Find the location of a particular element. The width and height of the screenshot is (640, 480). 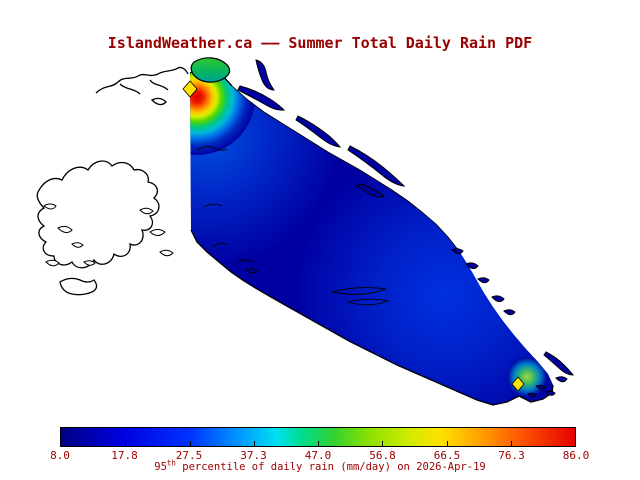

interior-detail-group is located at coordinates (293, 225).